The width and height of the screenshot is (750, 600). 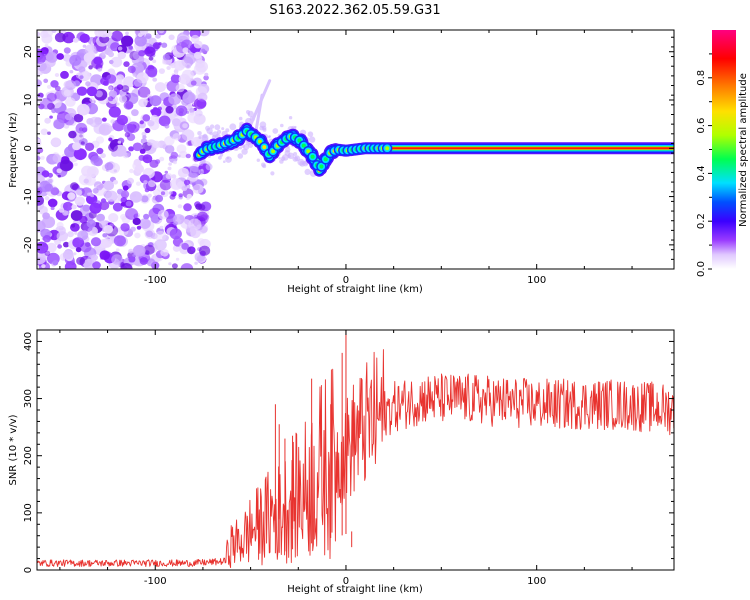 I want to click on figure-title: S163.2022.362.05.59.G31, so click(x=354, y=10).